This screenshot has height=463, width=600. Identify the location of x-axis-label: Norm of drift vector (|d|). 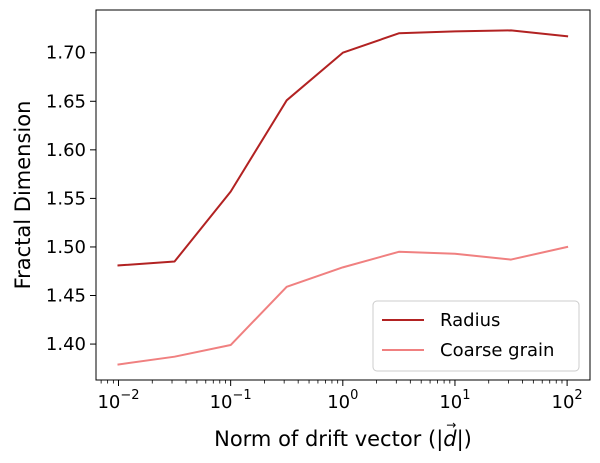
(343, 439).